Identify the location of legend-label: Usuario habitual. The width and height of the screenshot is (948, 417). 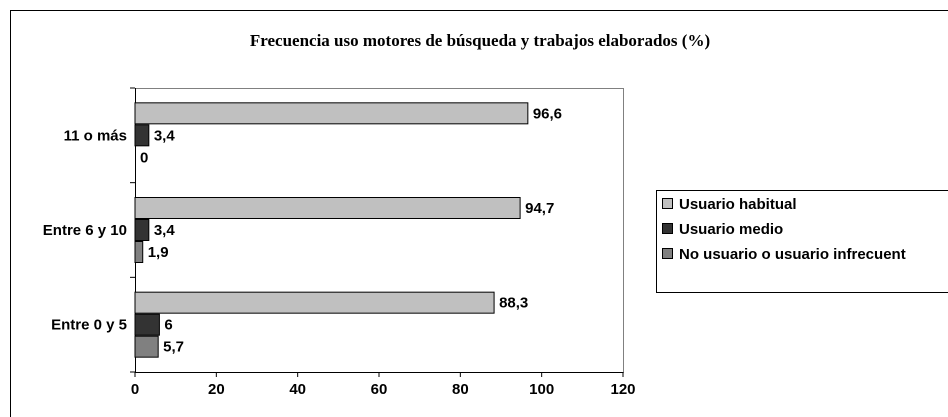
(738, 204).